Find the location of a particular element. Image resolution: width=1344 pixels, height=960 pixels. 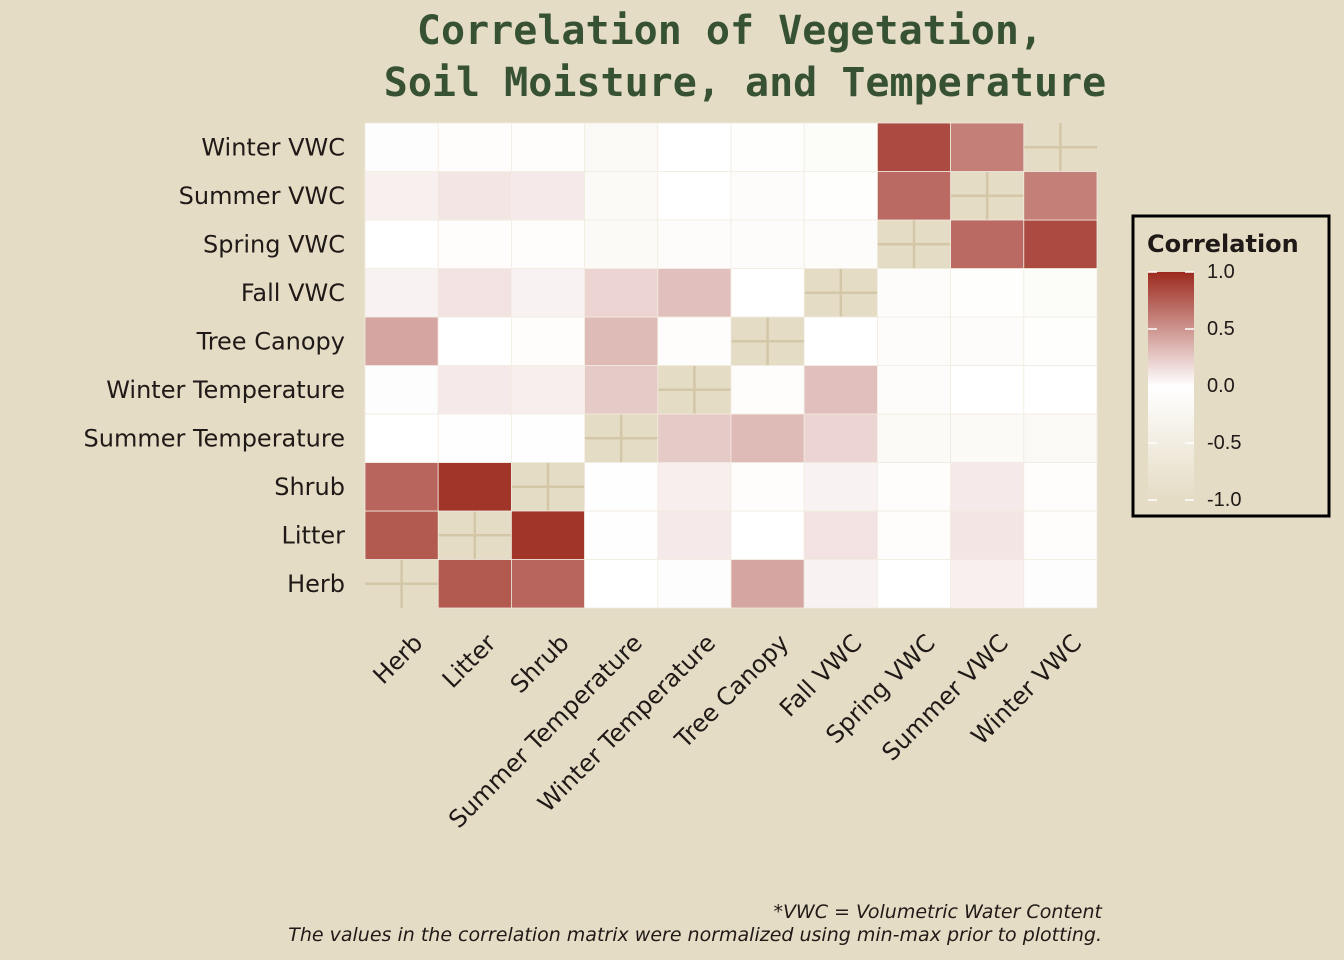

legend-tick-label: 1.0 is located at coordinates (1221, 272).